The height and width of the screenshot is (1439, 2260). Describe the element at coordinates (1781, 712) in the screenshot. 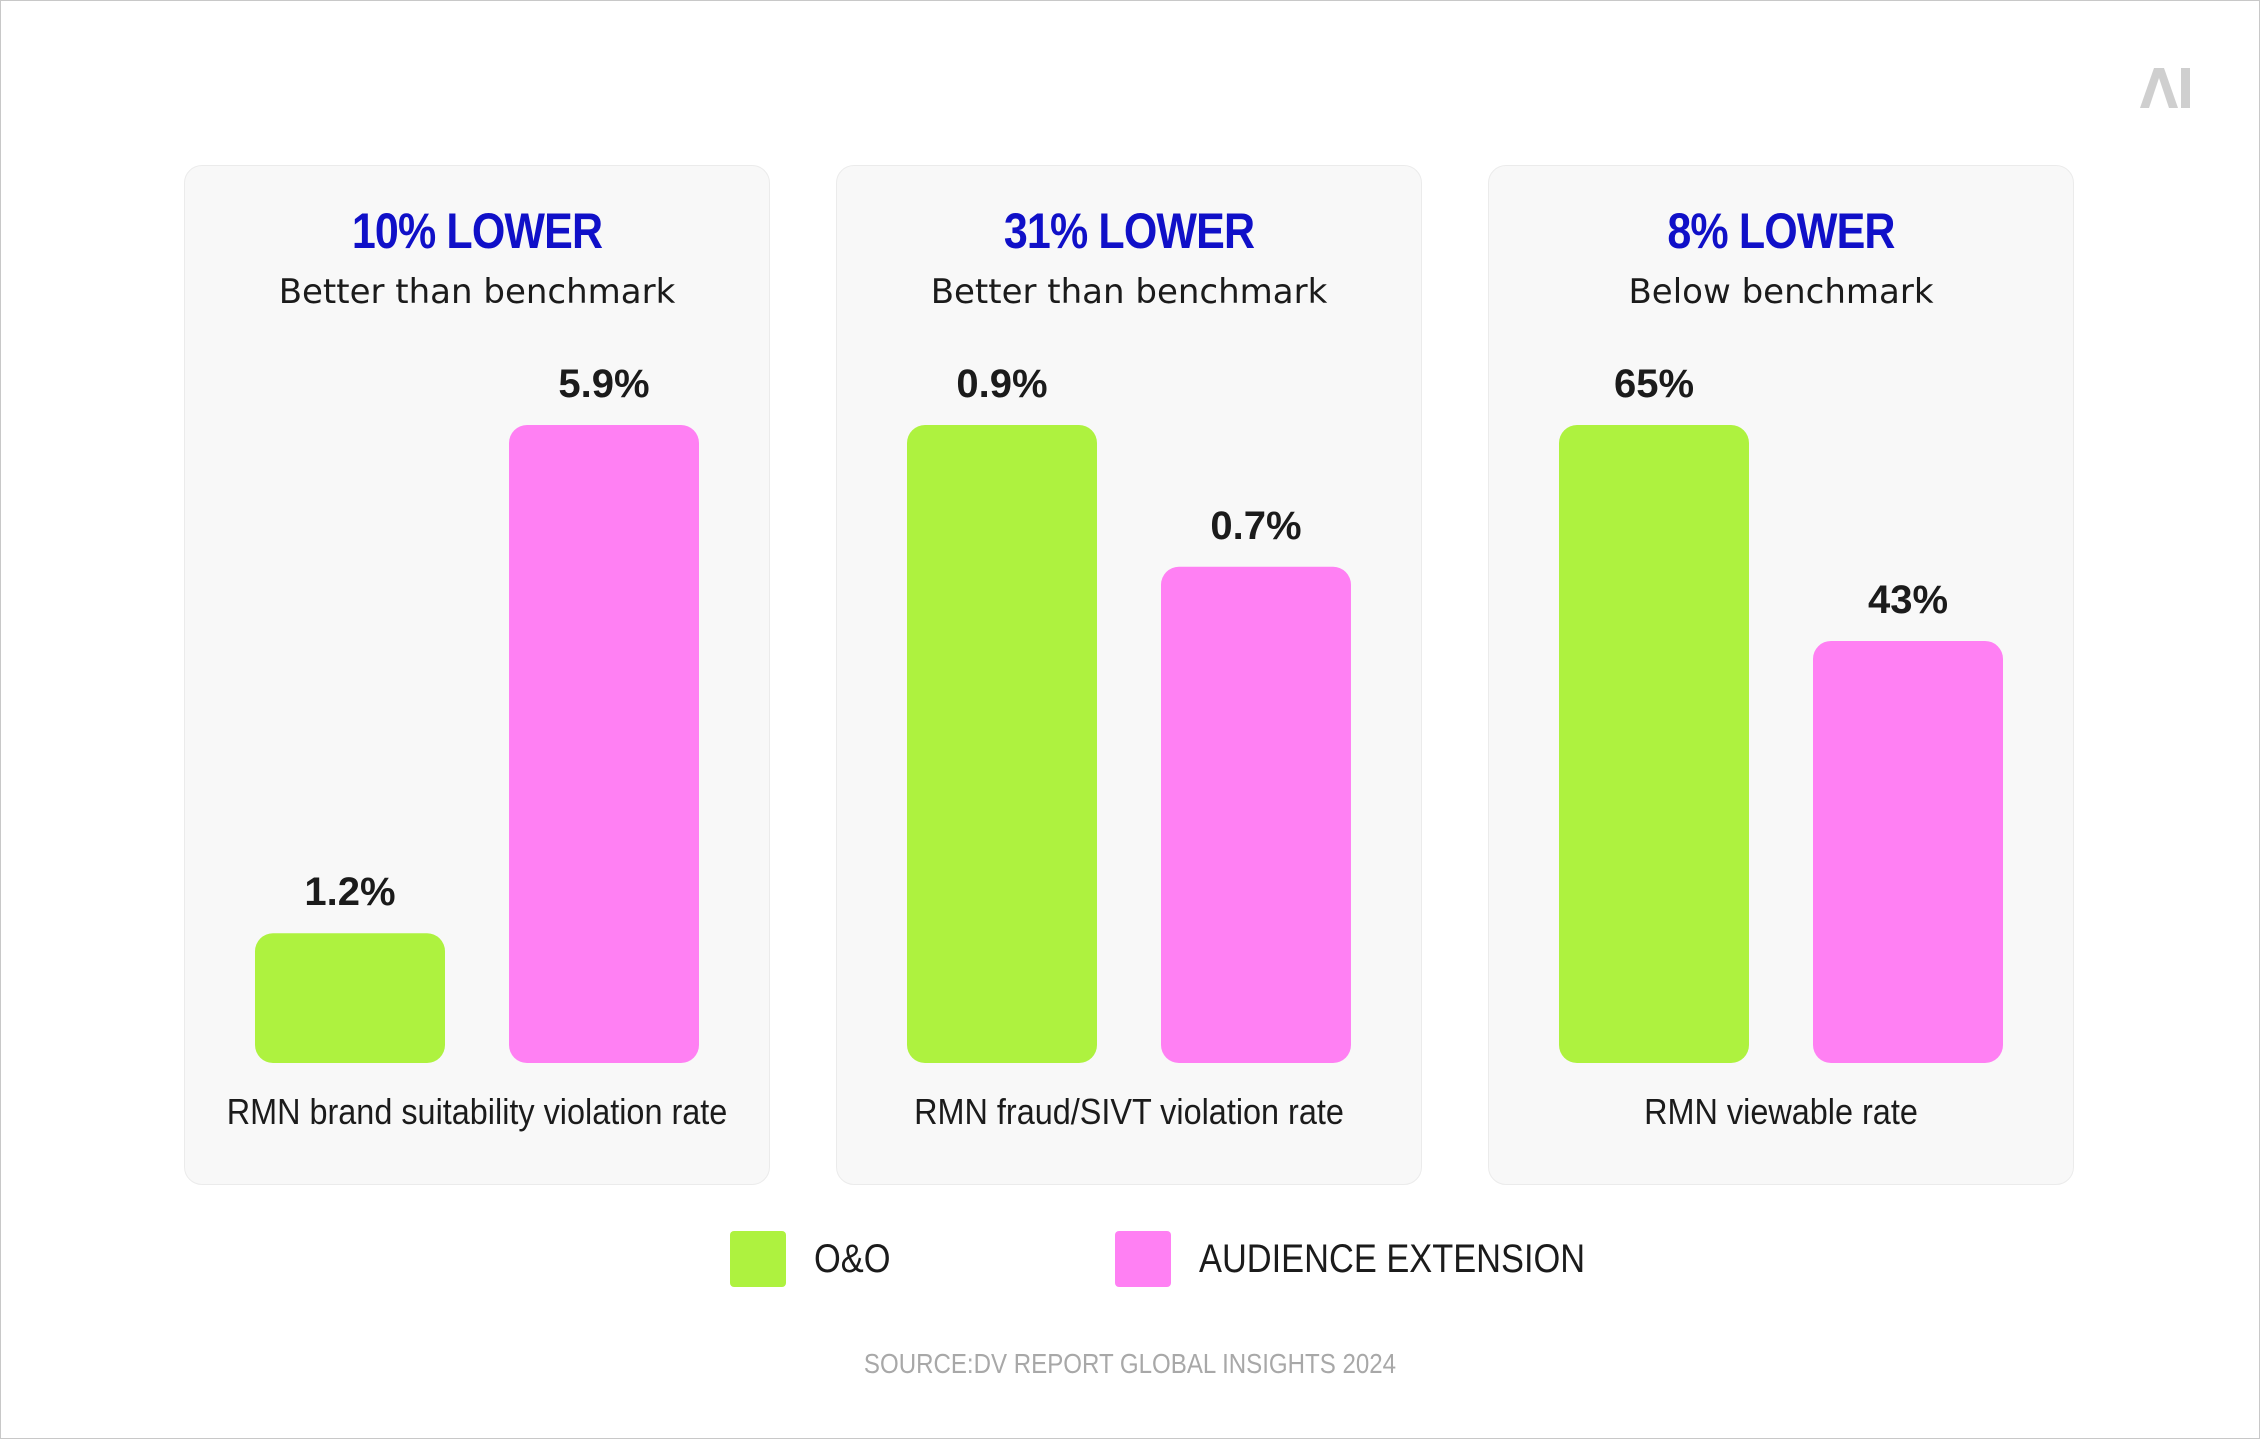

I see `bar-plot: 65% 43%` at that location.